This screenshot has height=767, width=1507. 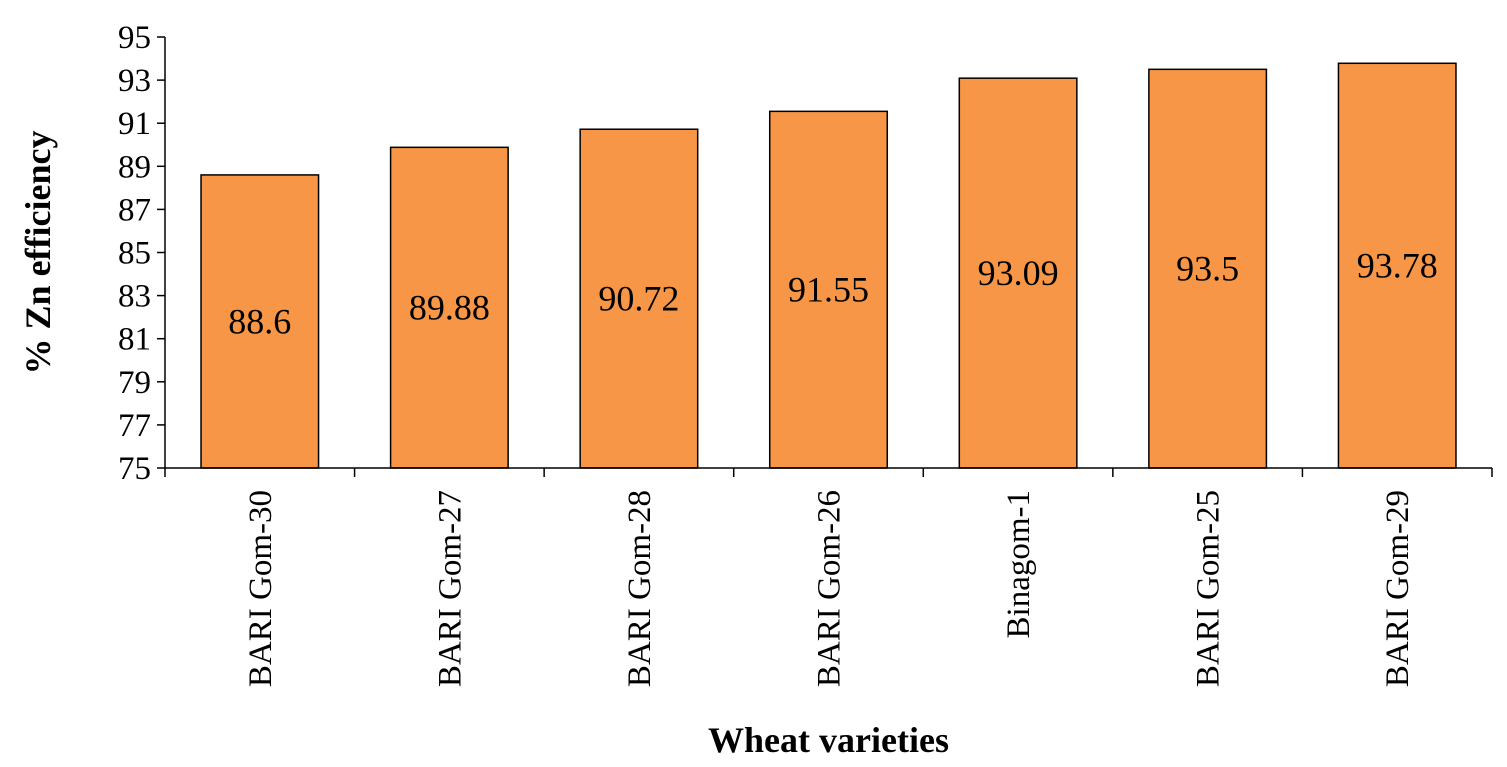 I want to click on y-tick-label: 77, so click(x=134, y=426).